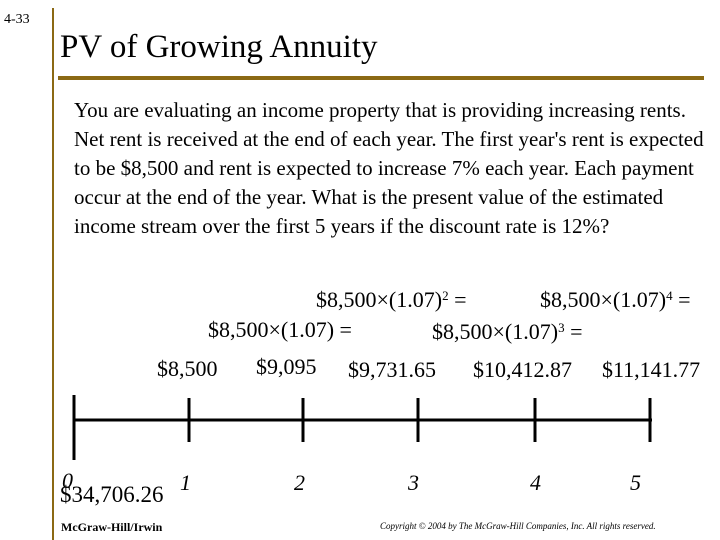 Image resolution: width=720 pixels, height=540 pixels. What do you see at coordinates (635, 482) in the screenshot?
I see `period-label-5: 5` at bounding box center [635, 482].